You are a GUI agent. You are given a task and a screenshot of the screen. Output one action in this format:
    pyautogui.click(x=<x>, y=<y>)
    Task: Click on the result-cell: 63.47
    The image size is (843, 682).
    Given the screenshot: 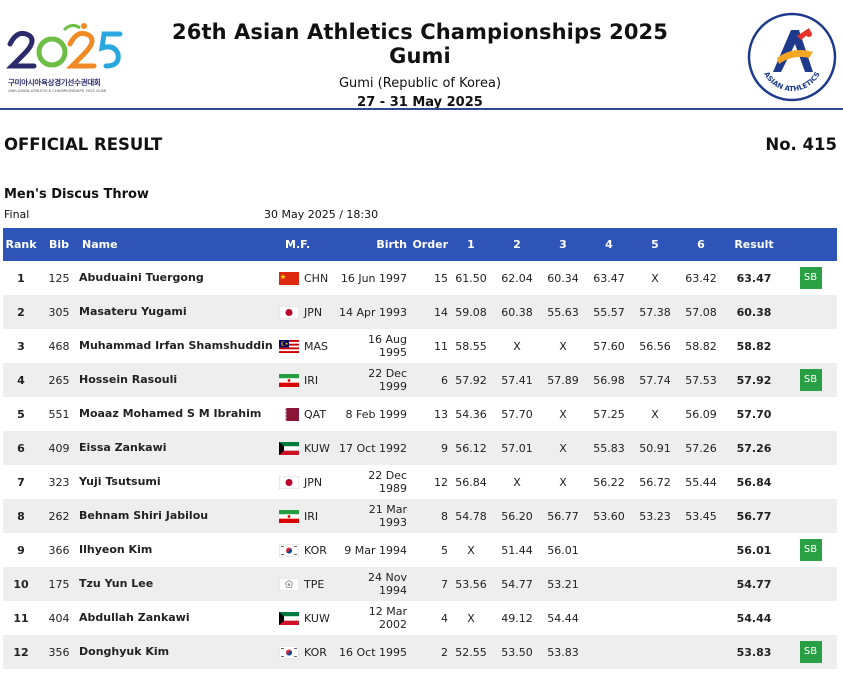 What is the action you would take?
    pyautogui.click(x=754, y=278)
    